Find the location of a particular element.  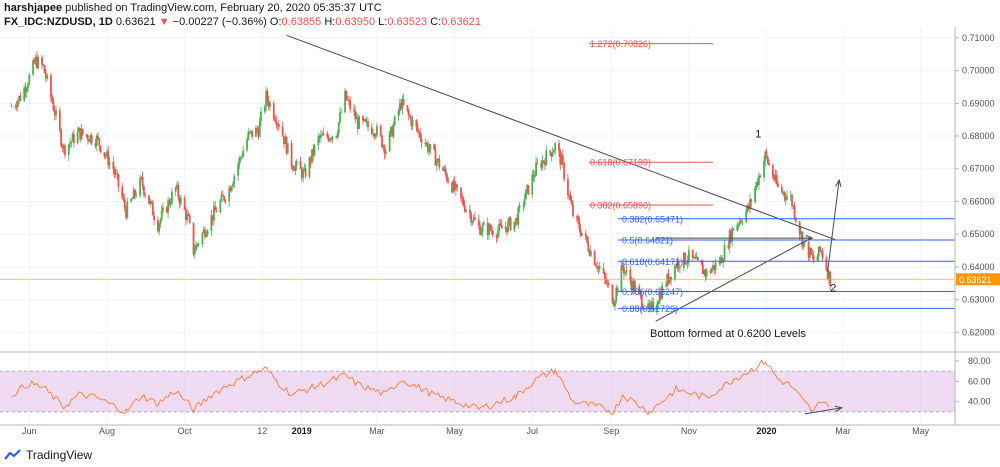

author-name: harshjapee is located at coordinates (33, 8).